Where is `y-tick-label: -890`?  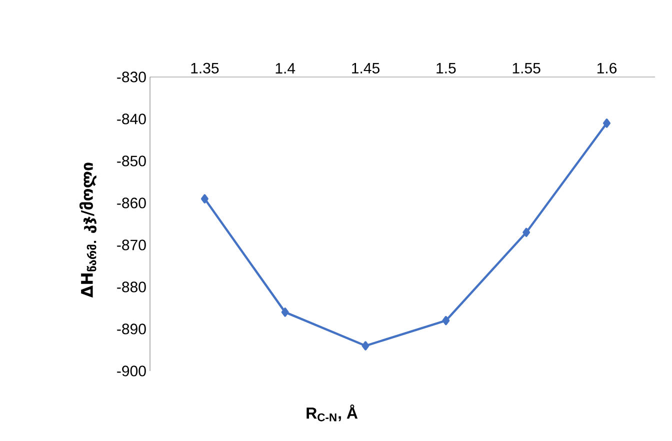
y-tick-label: -890 is located at coordinates (131, 329).